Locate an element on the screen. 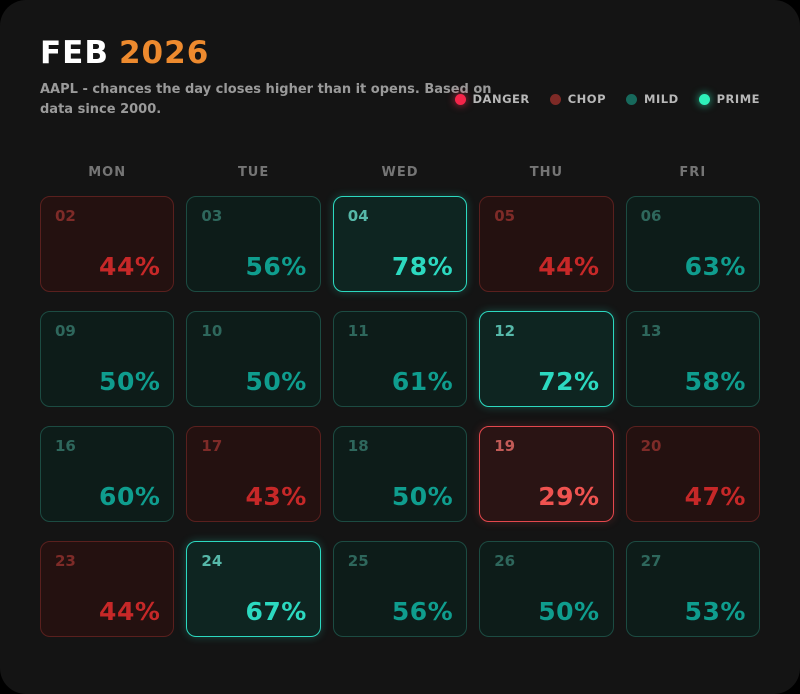 The image size is (800, 694). day-number: 20 is located at coordinates (651, 446).